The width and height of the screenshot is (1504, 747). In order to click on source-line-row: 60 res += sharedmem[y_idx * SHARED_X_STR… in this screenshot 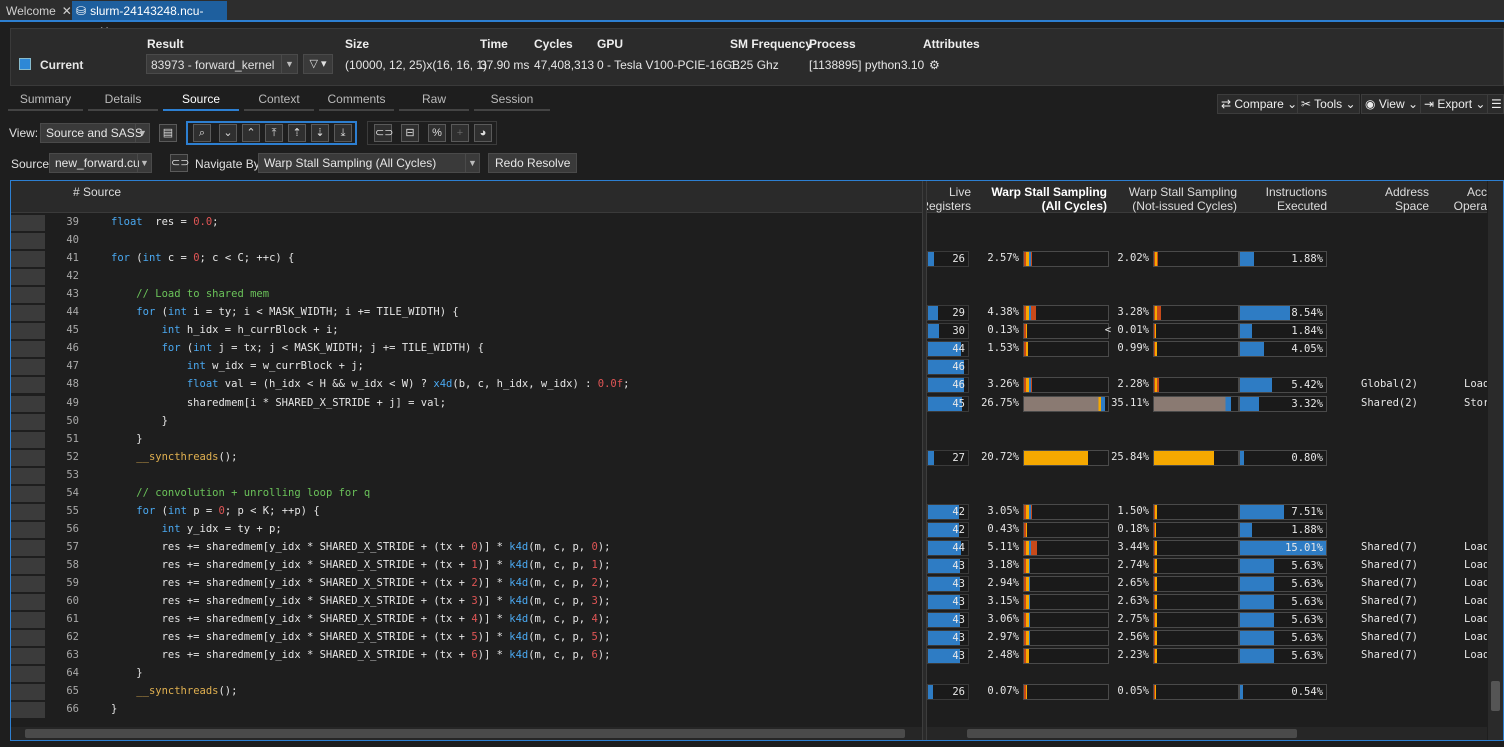, I will do `click(466, 602)`.